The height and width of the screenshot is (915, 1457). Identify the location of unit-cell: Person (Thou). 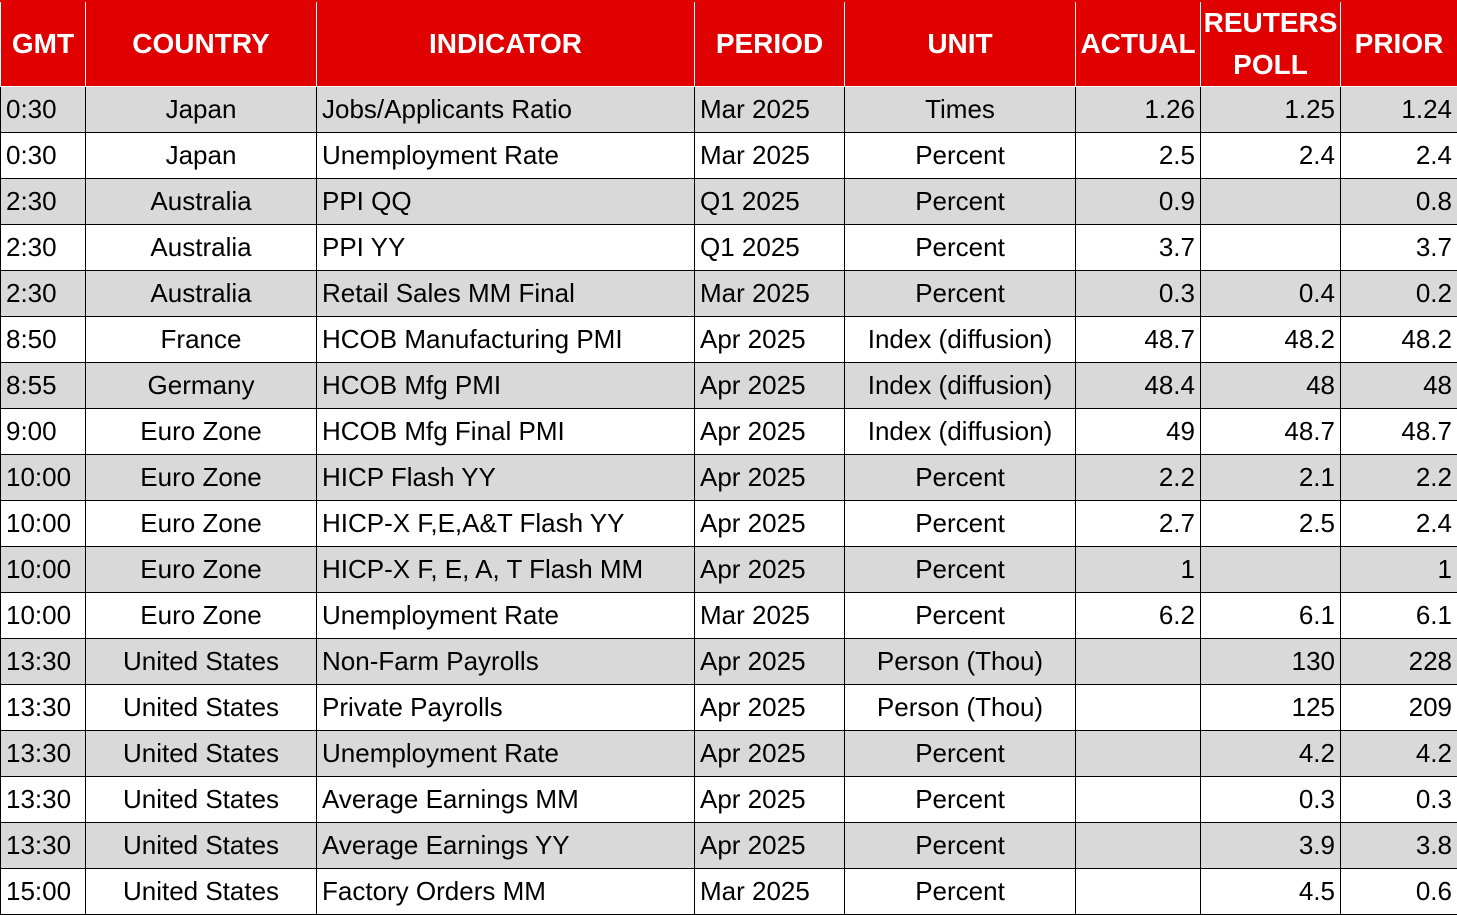
(960, 662).